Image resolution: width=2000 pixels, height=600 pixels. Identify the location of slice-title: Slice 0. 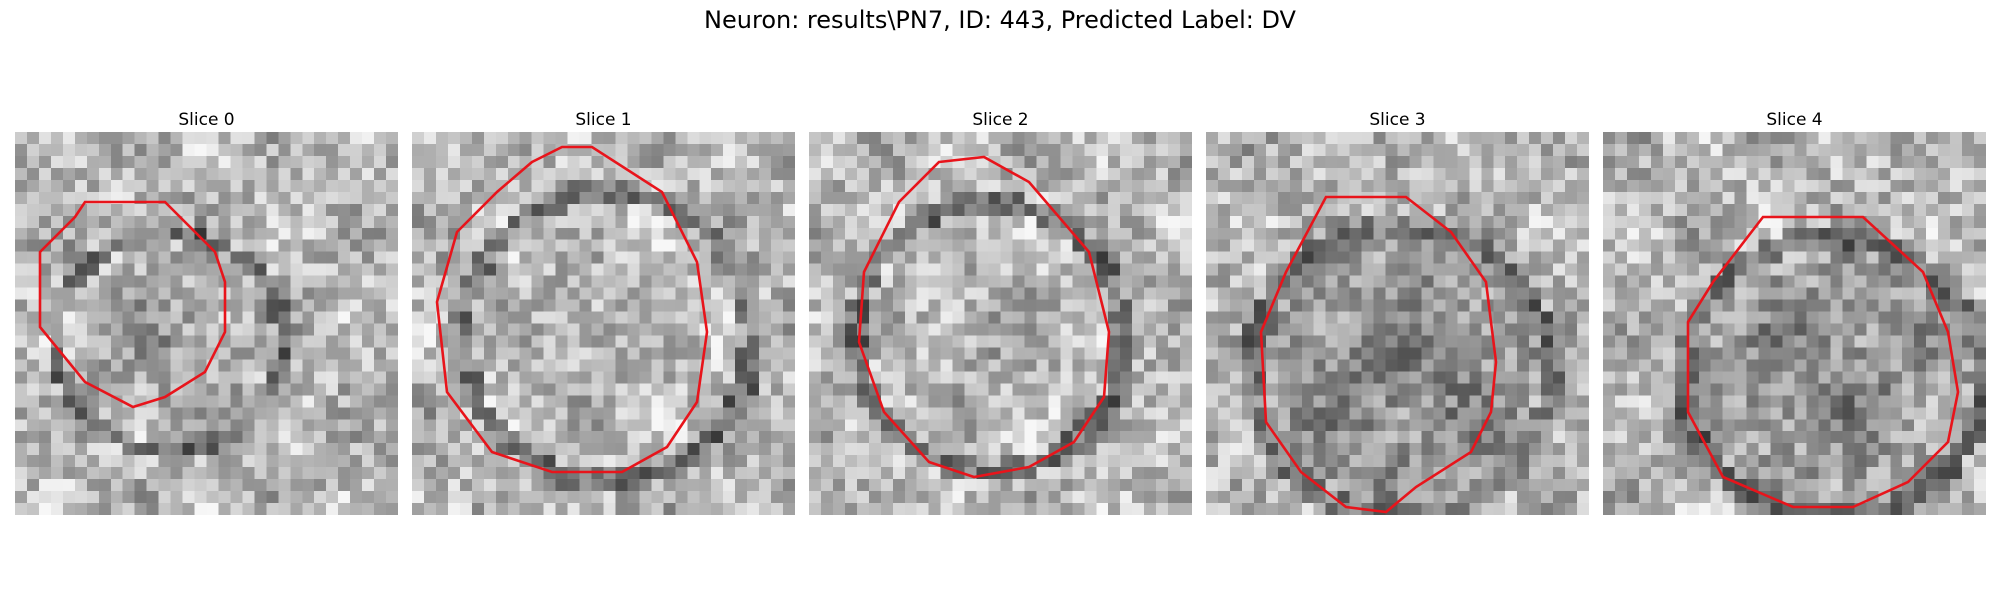
(206, 120).